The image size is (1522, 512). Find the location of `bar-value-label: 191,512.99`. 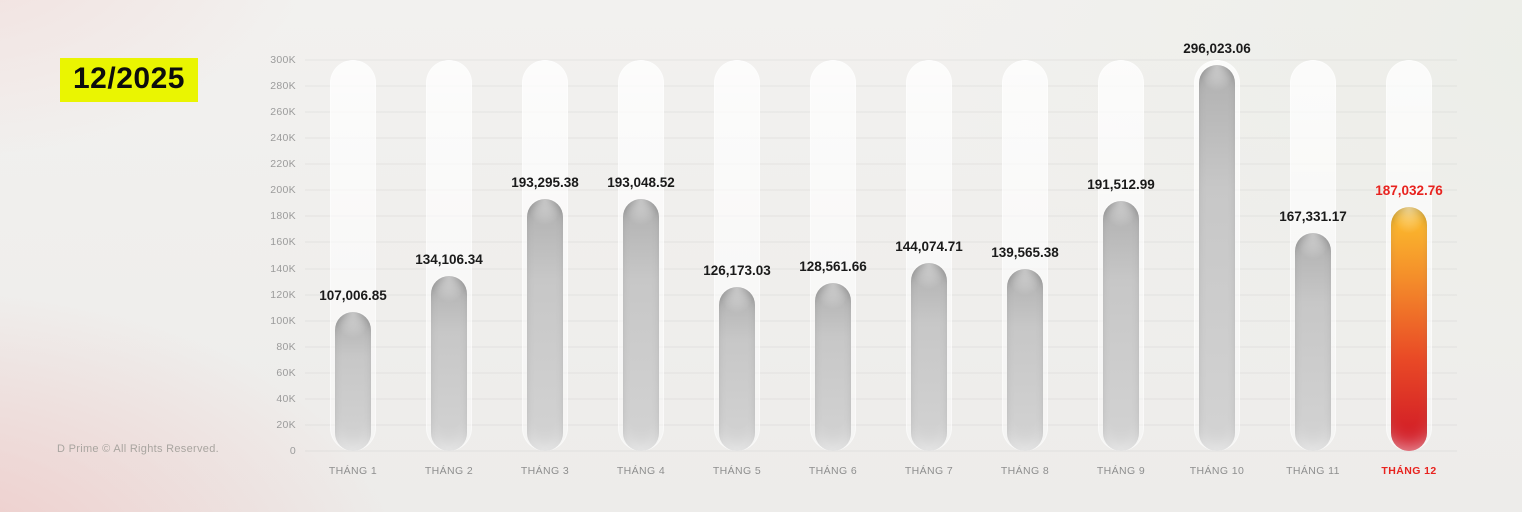

bar-value-label: 191,512.99 is located at coordinates (1121, 185).